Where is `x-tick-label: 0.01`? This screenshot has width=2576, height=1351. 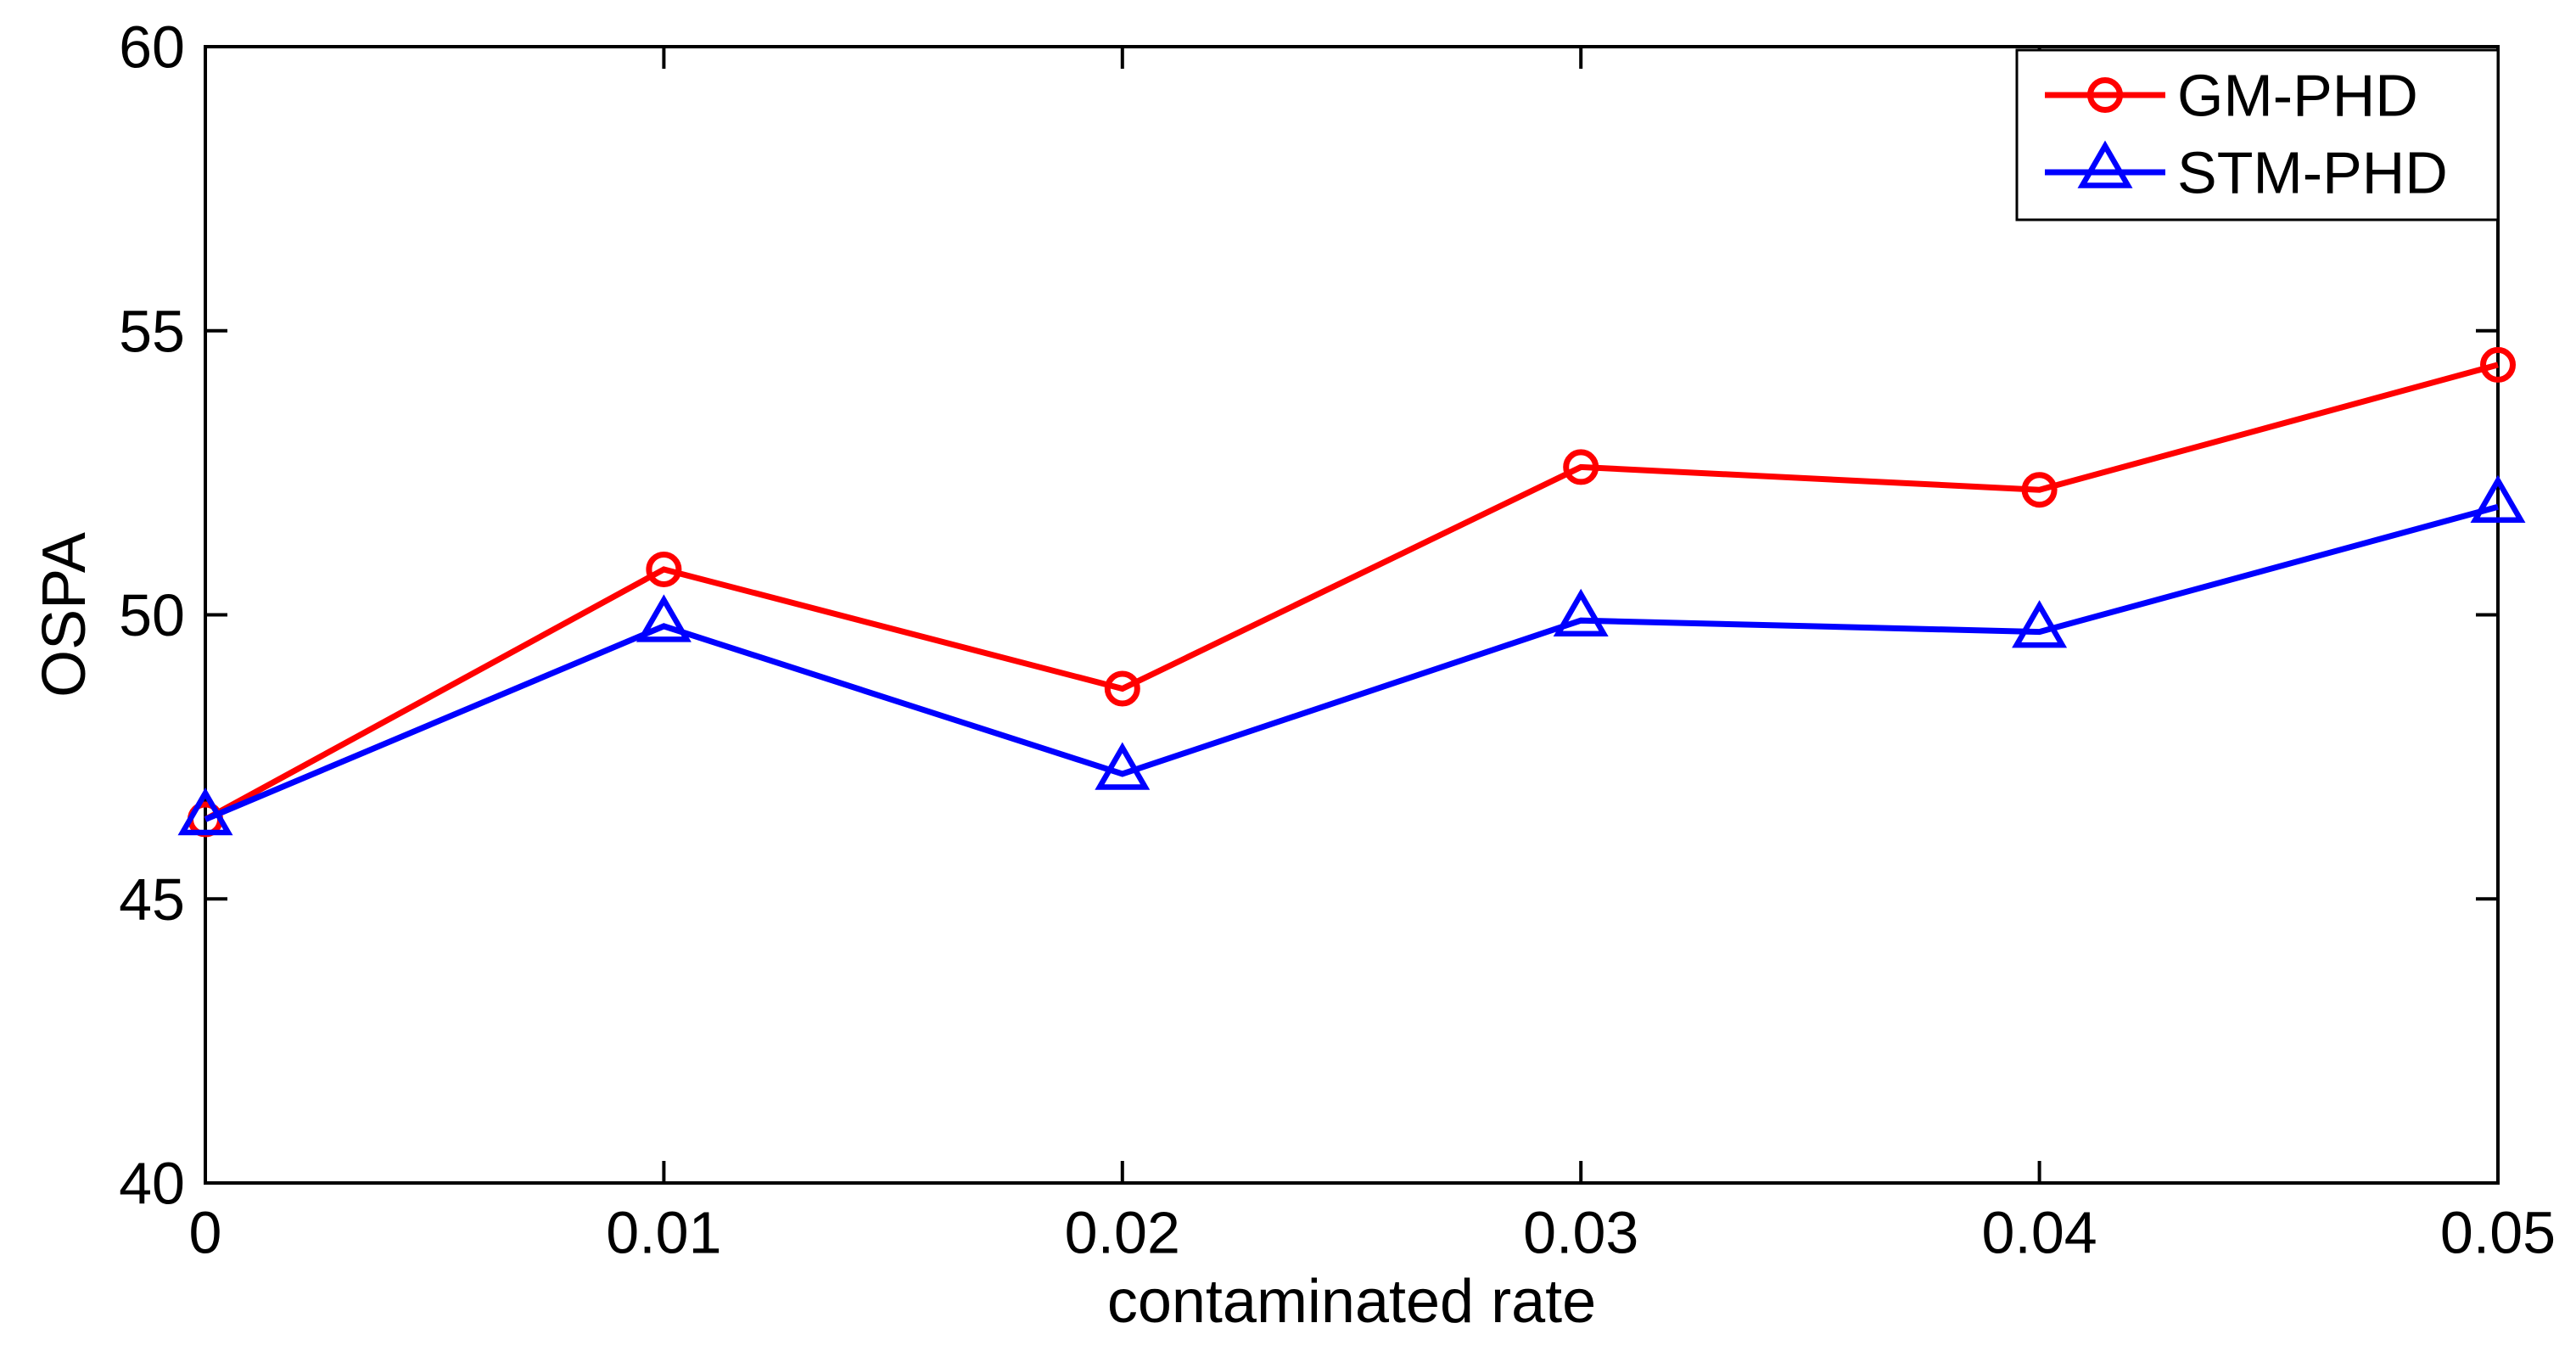 x-tick-label: 0.01 is located at coordinates (663, 1233).